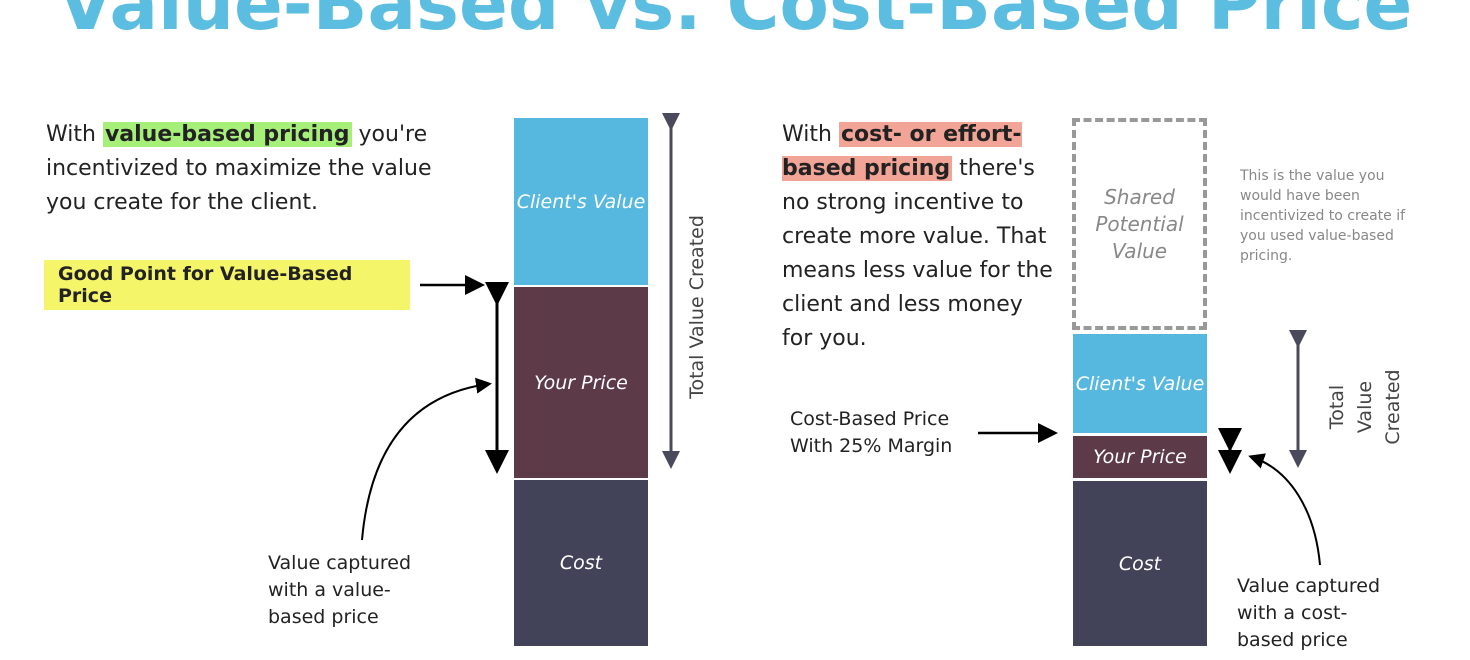  Describe the element at coordinates (1139, 224) in the screenshot. I see `shared-potential-value-box: Shared Potential Value` at that location.